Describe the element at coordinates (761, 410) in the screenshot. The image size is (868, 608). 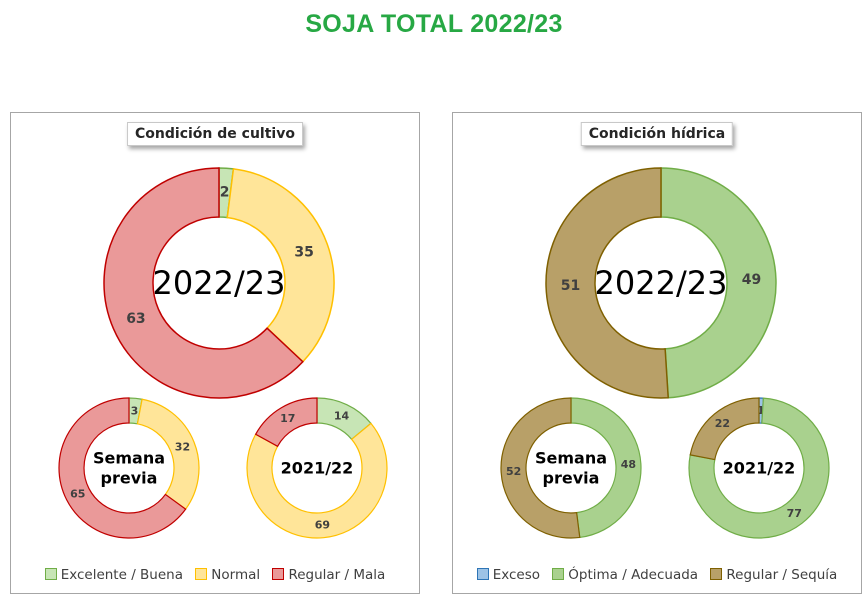
I see `slice-value-label: 1` at that location.